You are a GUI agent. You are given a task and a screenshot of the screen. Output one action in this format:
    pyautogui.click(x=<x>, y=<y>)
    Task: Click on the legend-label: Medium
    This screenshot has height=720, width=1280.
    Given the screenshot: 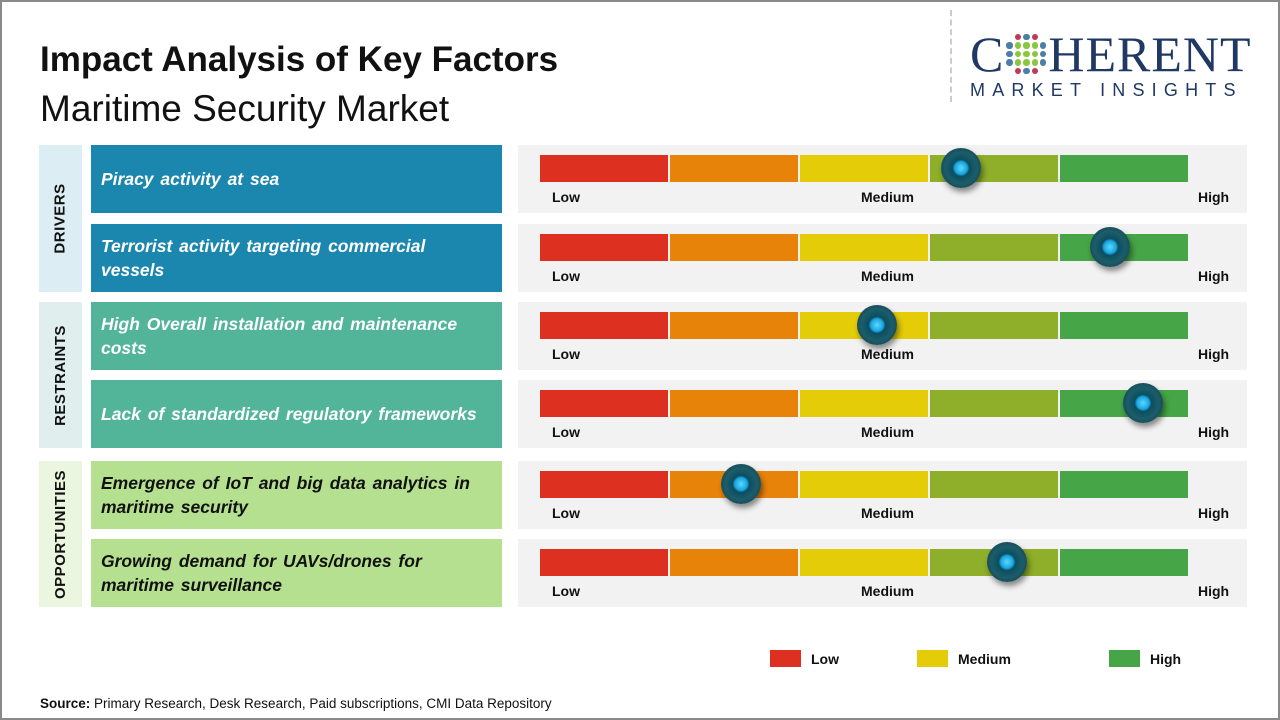 What is the action you would take?
    pyautogui.click(x=984, y=658)
    